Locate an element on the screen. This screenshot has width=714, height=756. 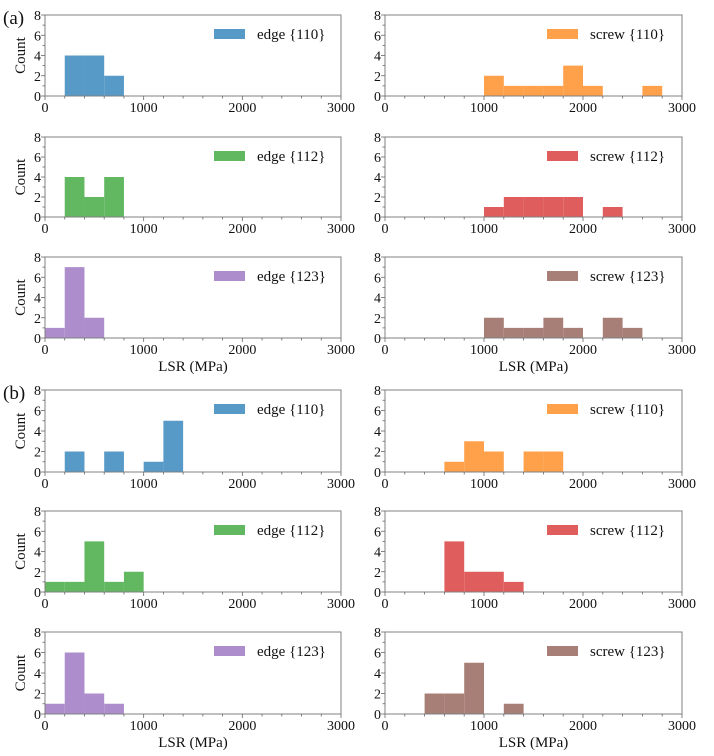
legend-label: edge {112} is located at coordinates (291, 157).